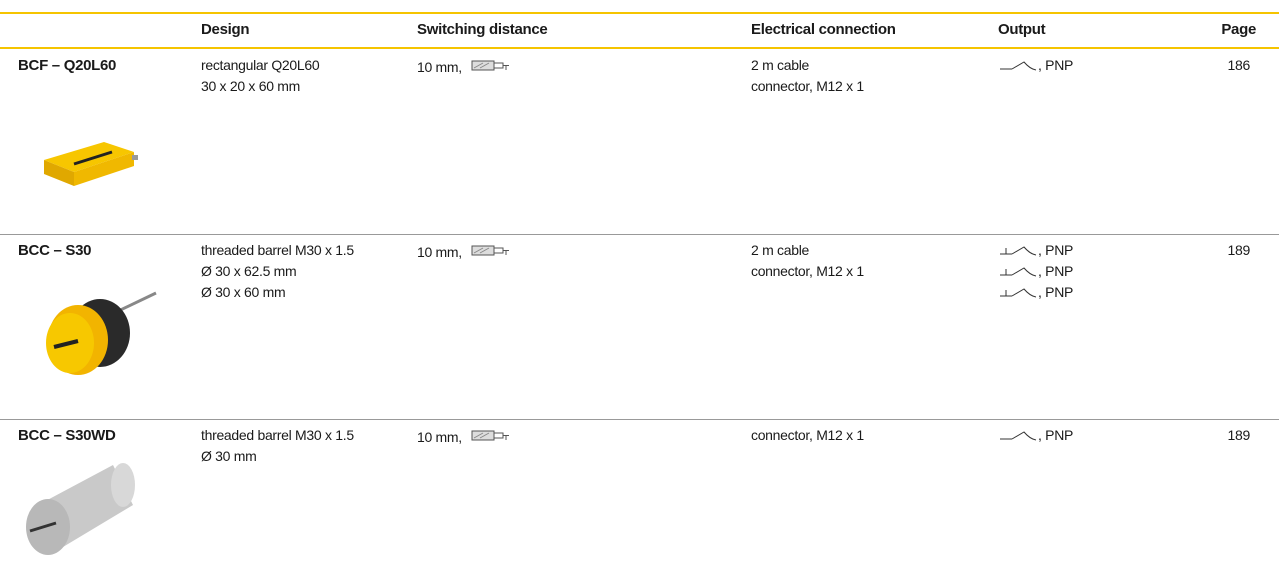 The width and height of the screenshot is (1279, 568). Describe the element at coordinates (639, 13) in the screenshot. I see `top-rule` at that location.